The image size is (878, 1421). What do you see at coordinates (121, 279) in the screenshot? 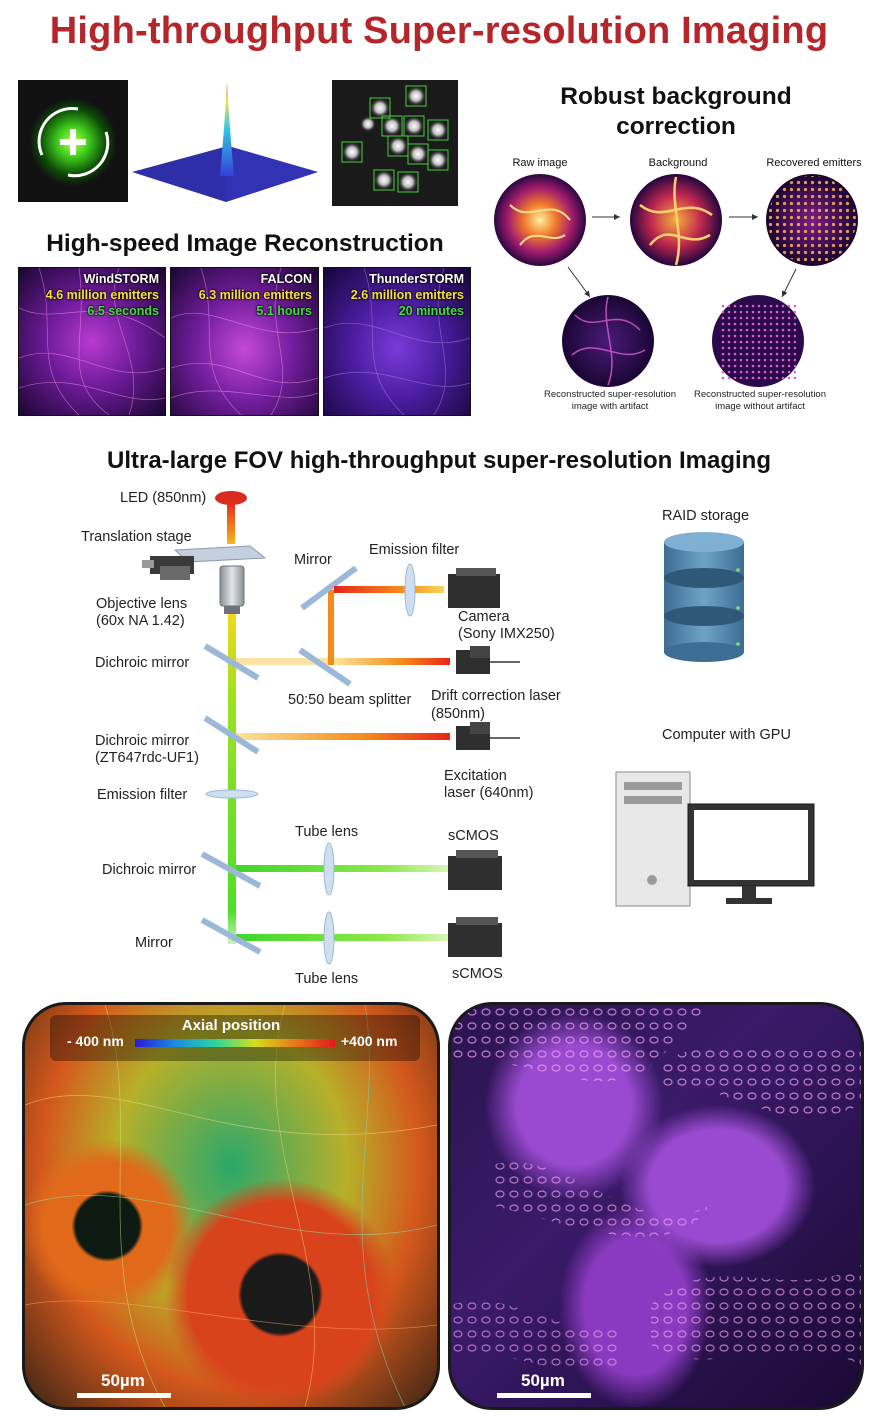
I see `tile-windstorm-name: WindSTORM` at bounding box center [121, 279].